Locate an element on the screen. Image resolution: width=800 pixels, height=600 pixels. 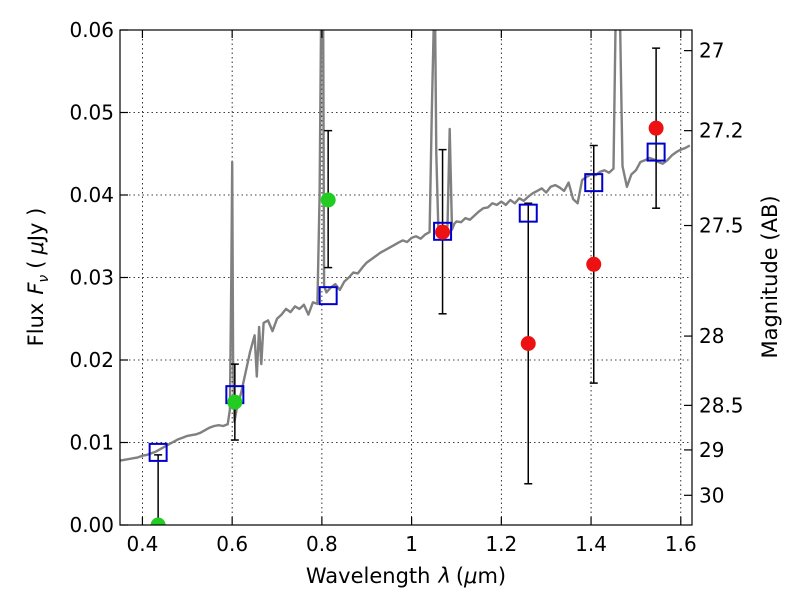
x-tick-label: 1.4 is located at coordinates (591, 544).